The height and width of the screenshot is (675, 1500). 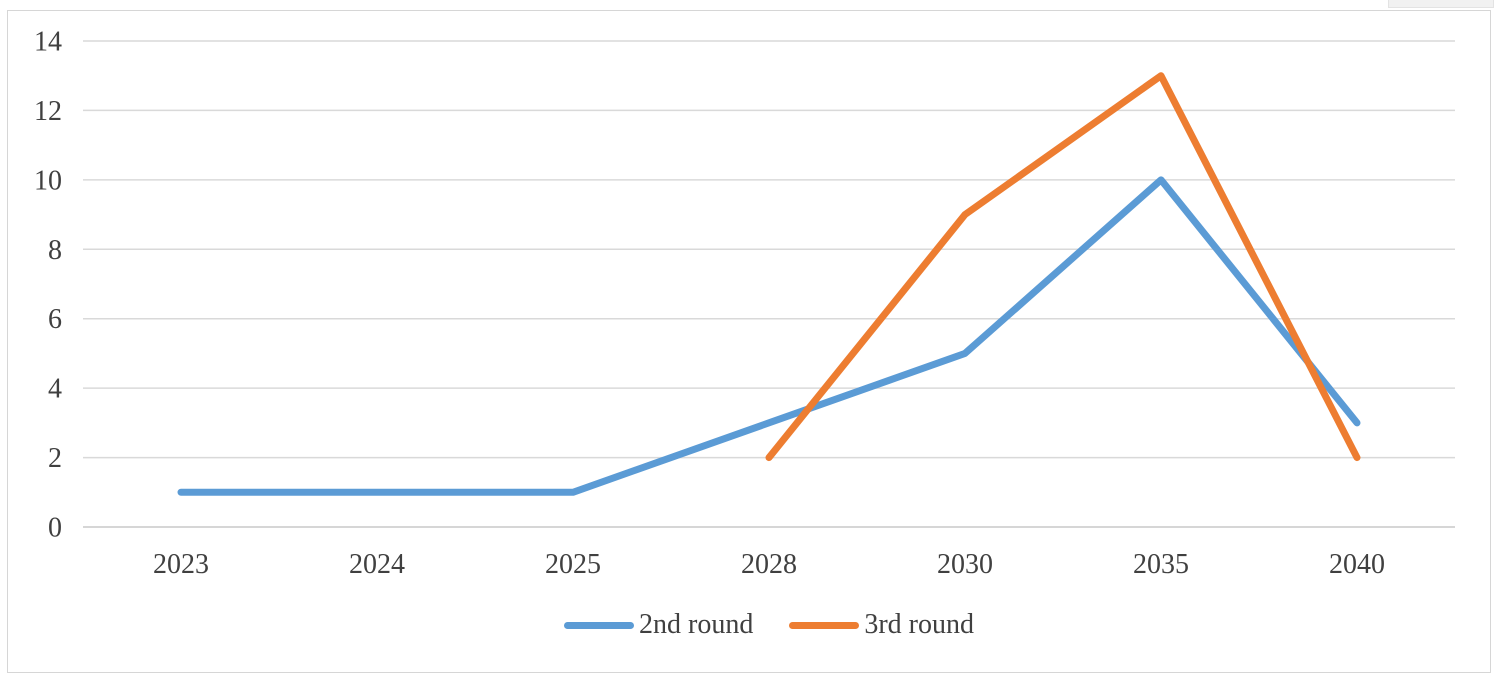 What do you see at coordinates (55, 458) in the screenshot?
I see `y-tick-label: 2` at bounding box center [55, 458].